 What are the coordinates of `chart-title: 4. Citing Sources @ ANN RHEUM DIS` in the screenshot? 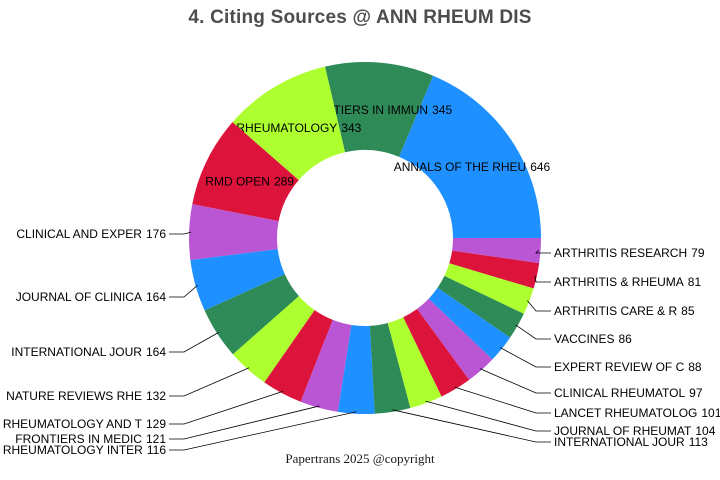 It's located at (360, 17).